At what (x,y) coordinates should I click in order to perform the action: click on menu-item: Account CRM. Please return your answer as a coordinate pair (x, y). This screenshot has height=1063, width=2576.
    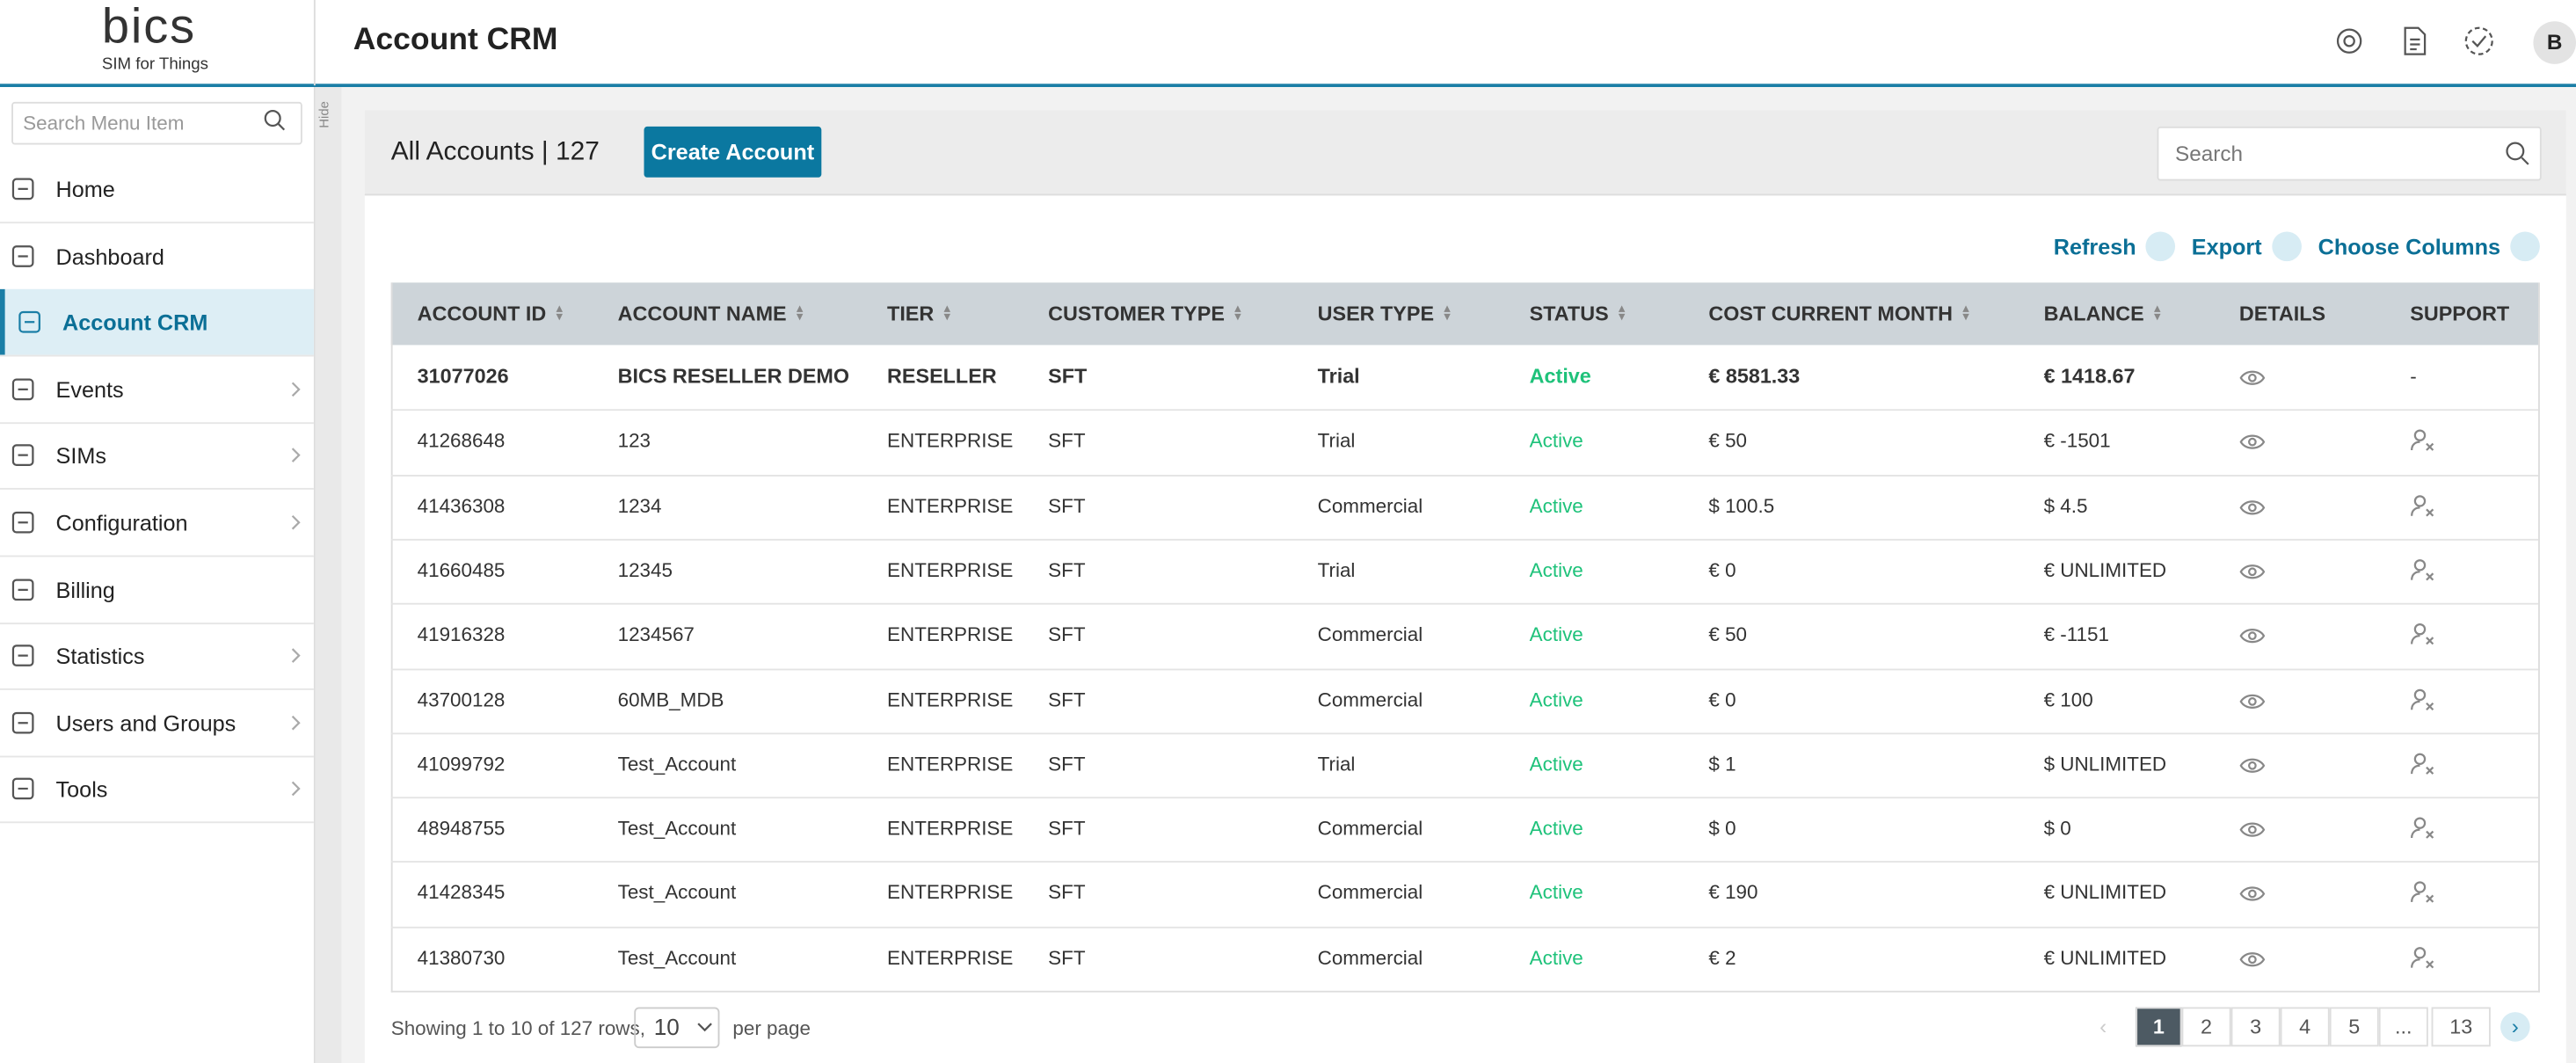
    Looking at the image, I should click on (135, 323).